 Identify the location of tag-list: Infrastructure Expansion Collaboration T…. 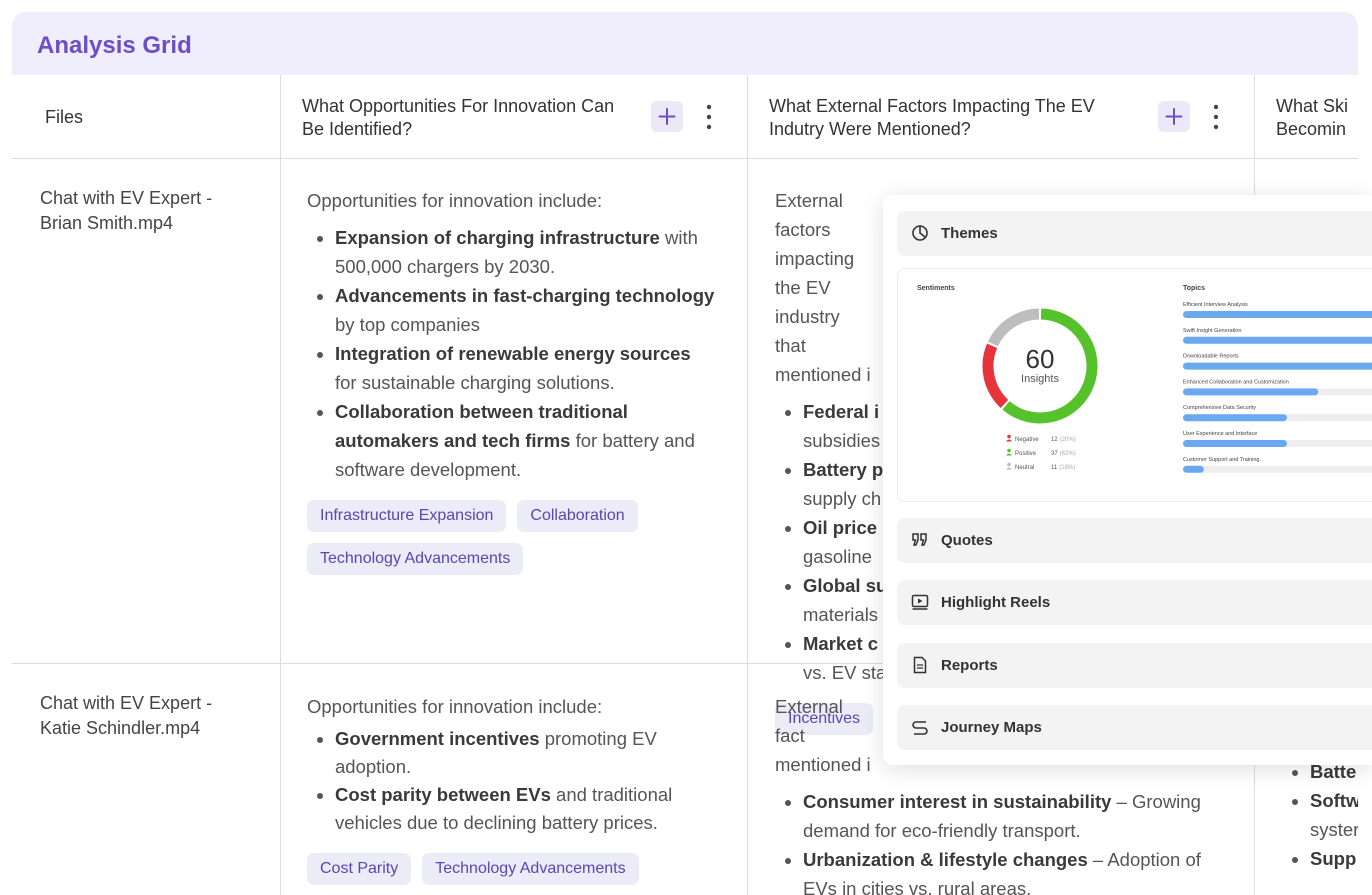
(512, 537).